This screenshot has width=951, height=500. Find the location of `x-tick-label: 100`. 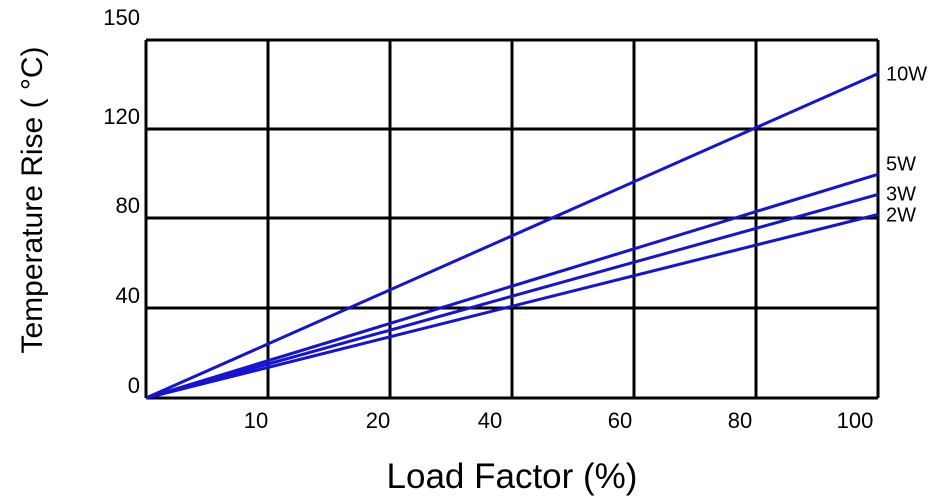

x-tick-label: 100 is located at coordinates (855, 420).